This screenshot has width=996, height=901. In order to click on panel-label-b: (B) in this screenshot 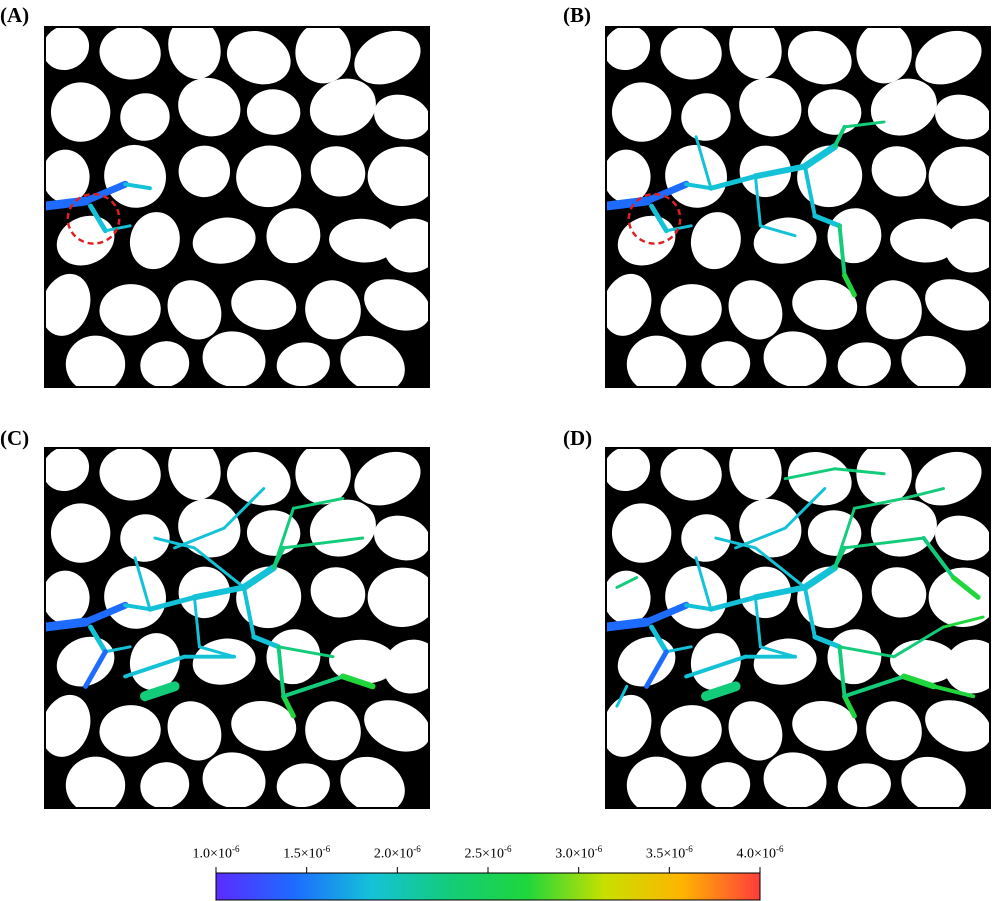, I will do `click(577, 15)`.